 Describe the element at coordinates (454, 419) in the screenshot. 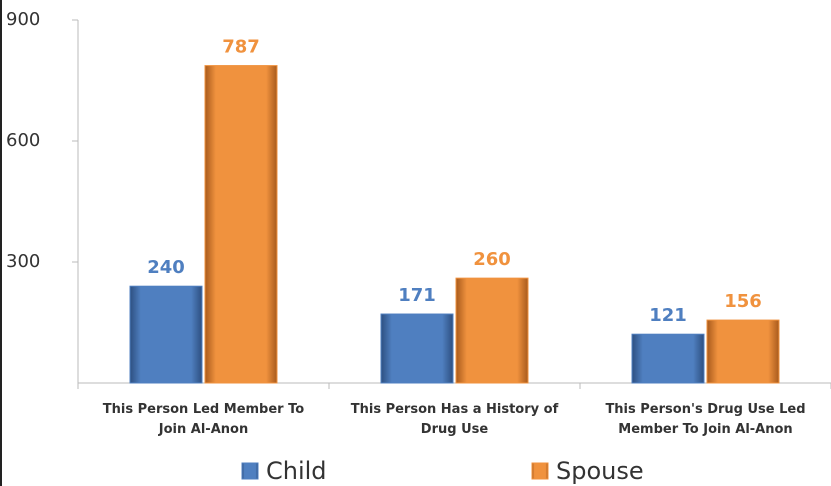

I see `x-tick-label: This Person Has a History of Drug Use` at that location.